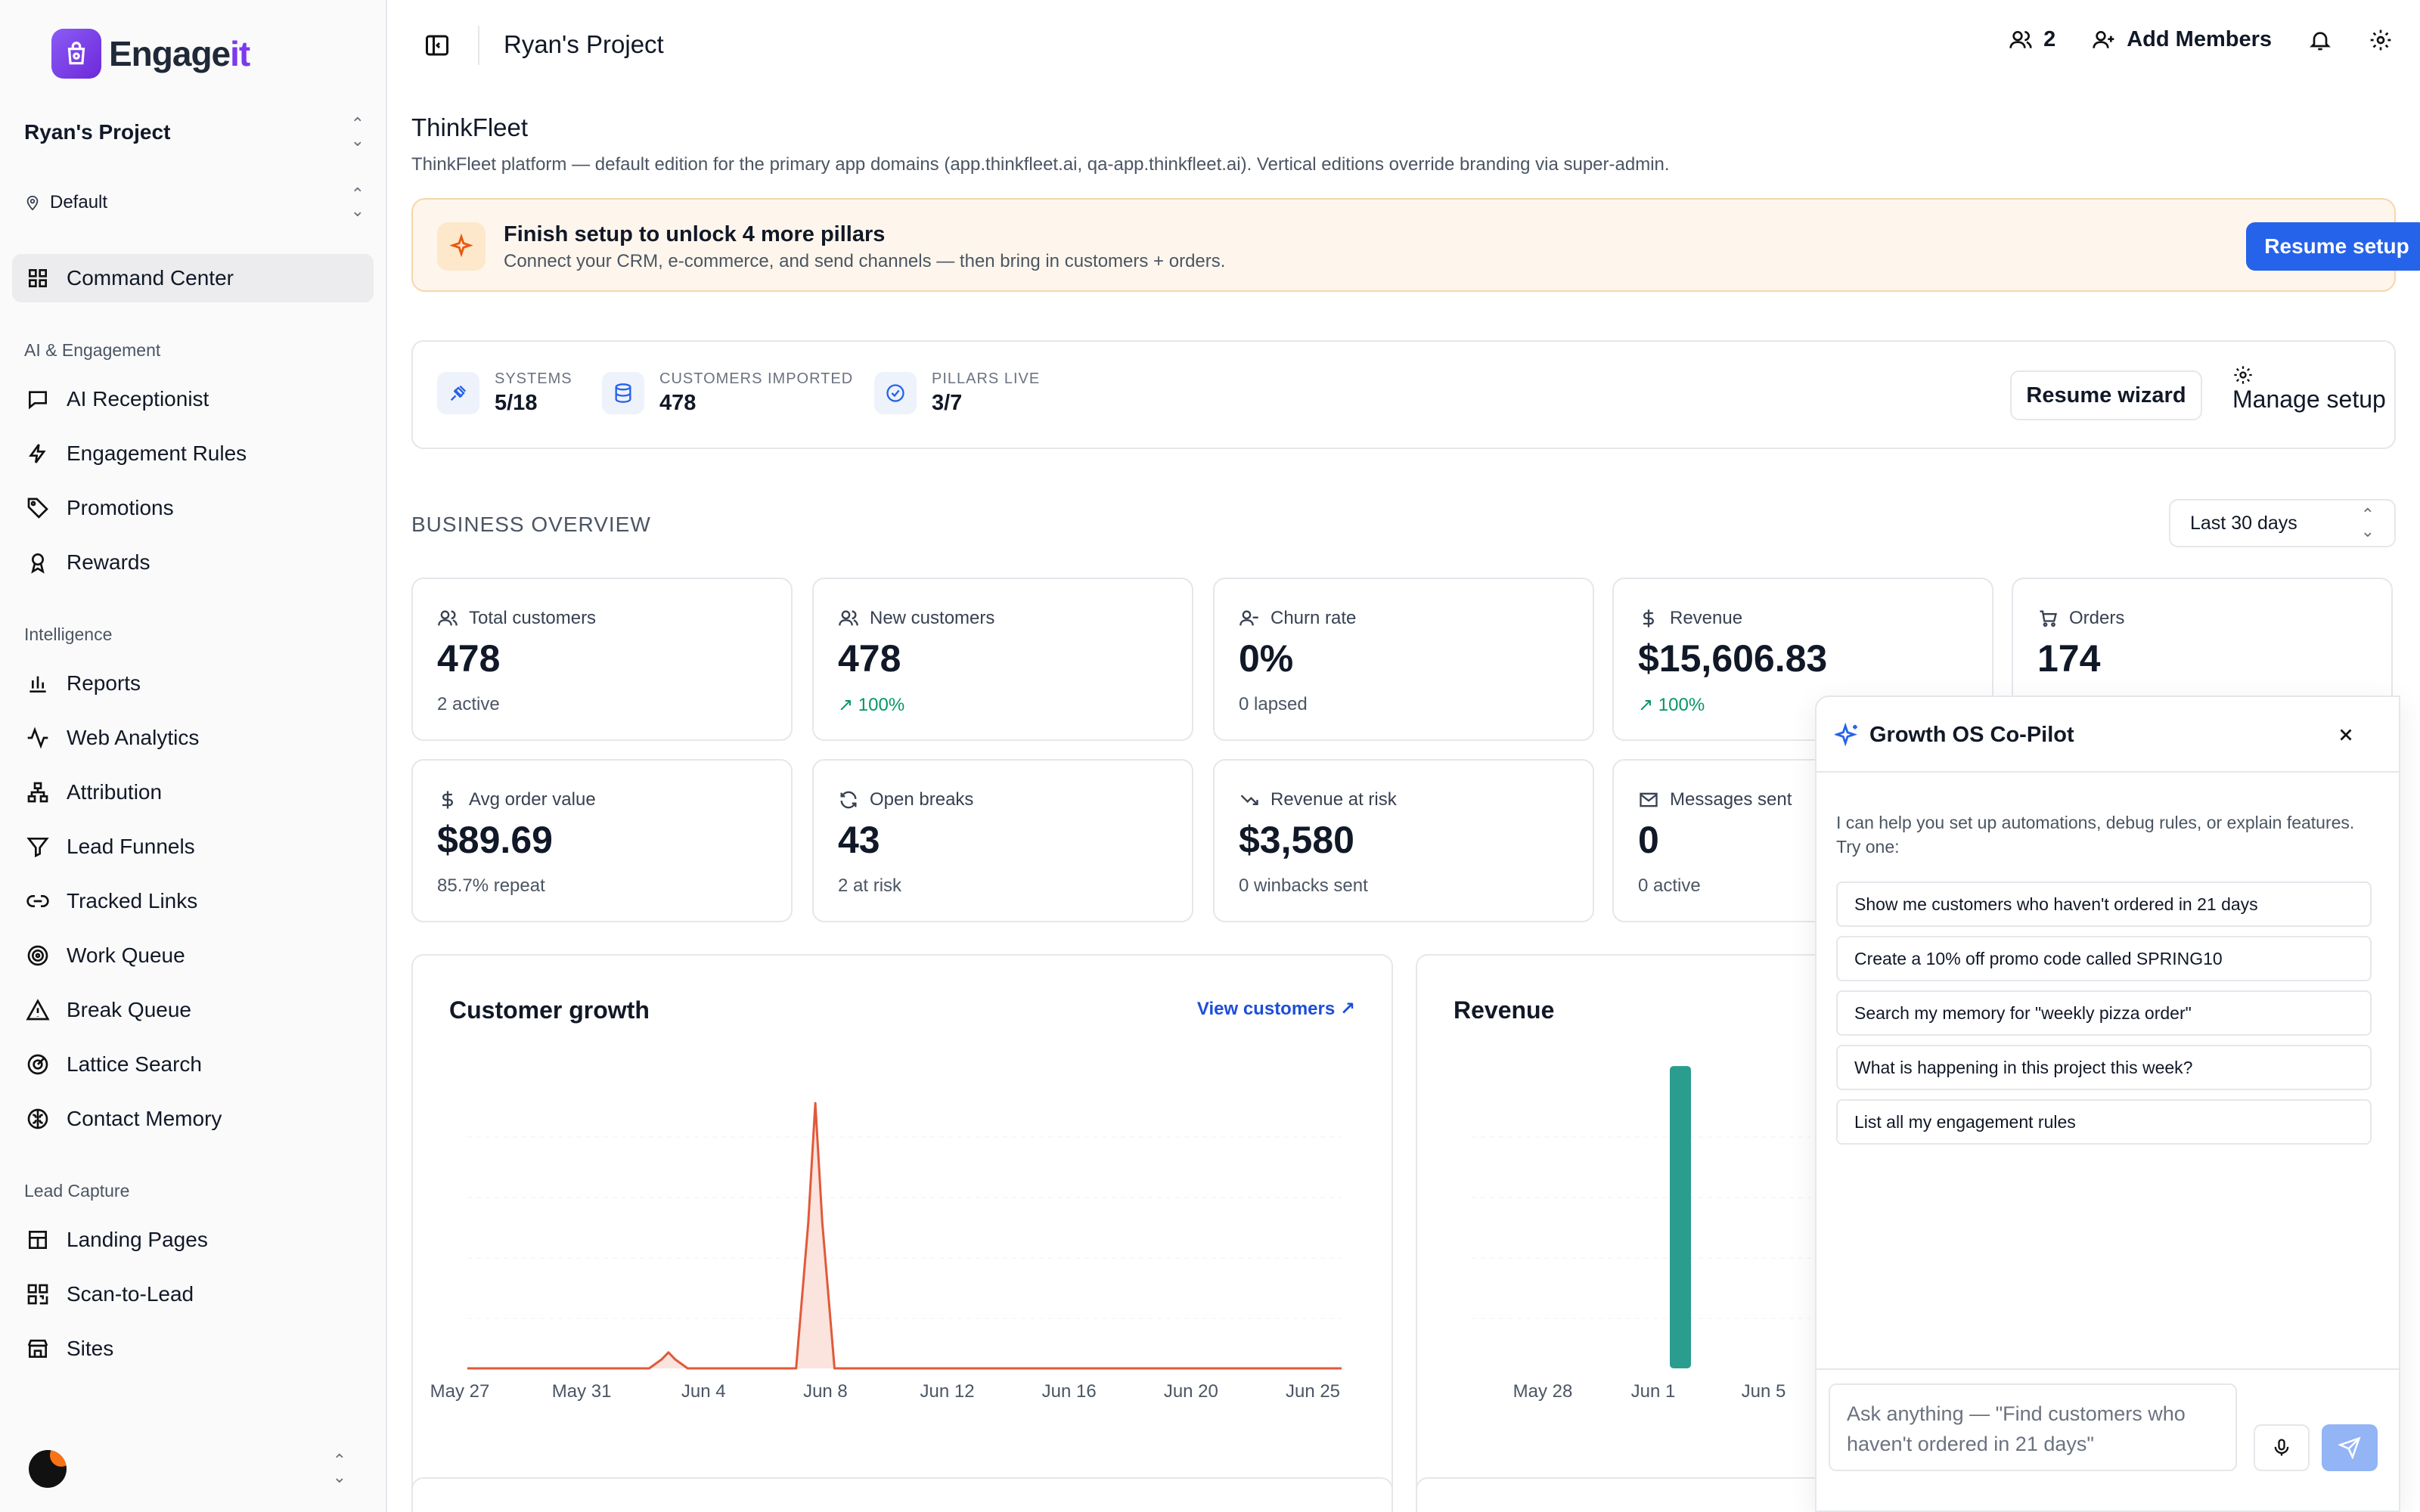 The height and width of the screenshot is (1512, 2420). I want to click on brand-logo: Engageit, so click(150, 54).